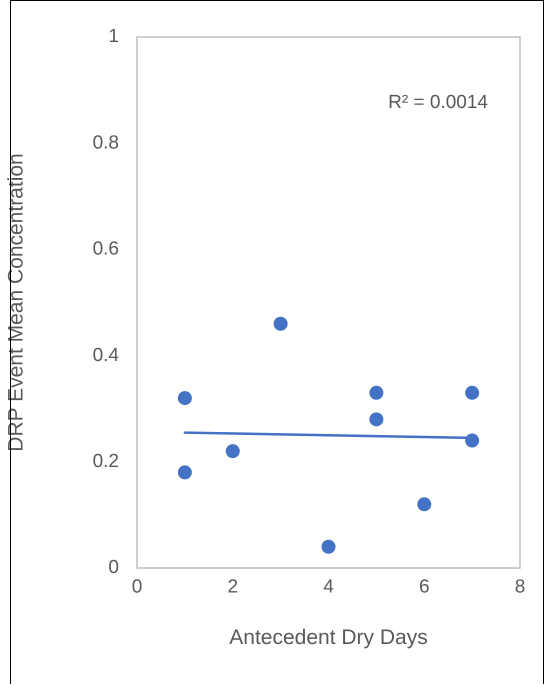 This screenshot has height=685, width=546. I want to click on y-tick-label: 0.6, so click(105, 249).